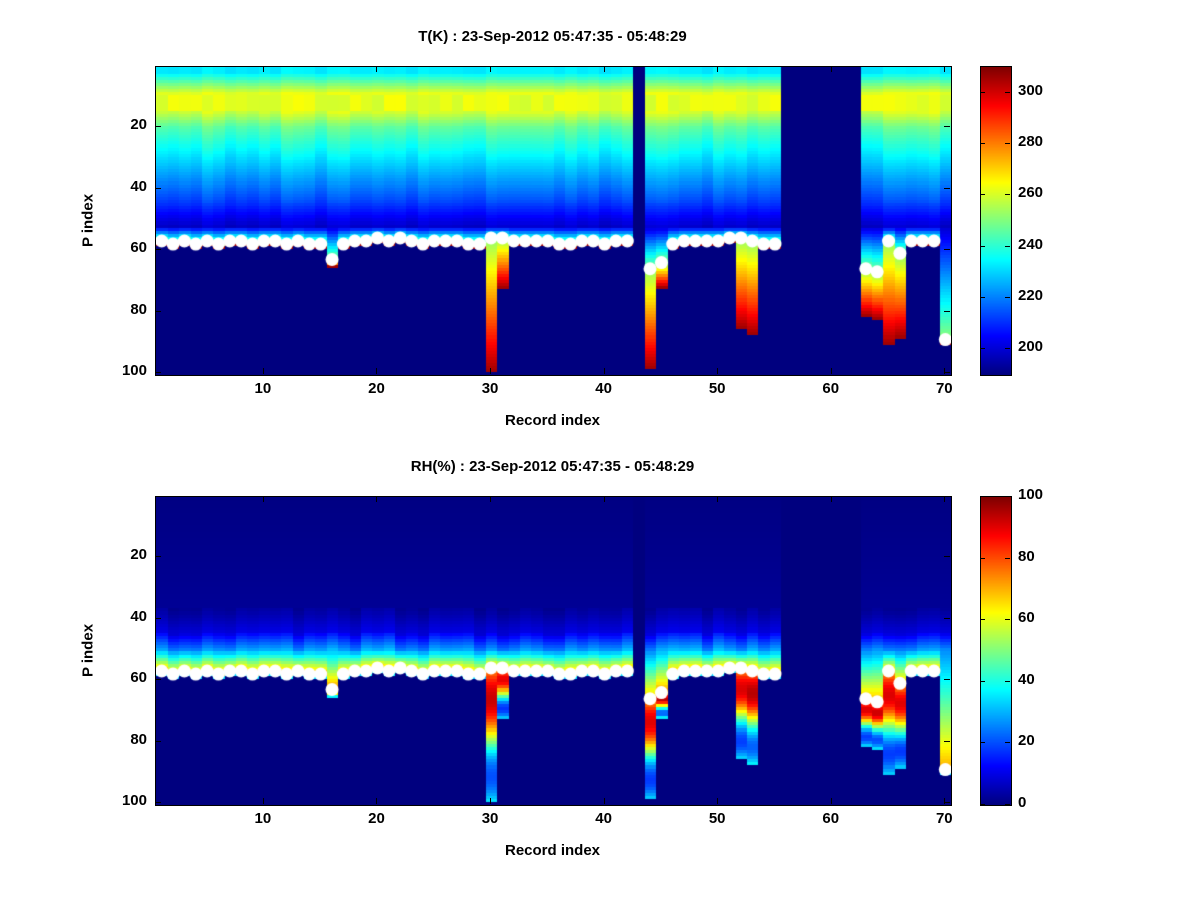 The image size is (1200, 900). I want to click on colorbar-gradient-relative-humidity, so click(996, 651).